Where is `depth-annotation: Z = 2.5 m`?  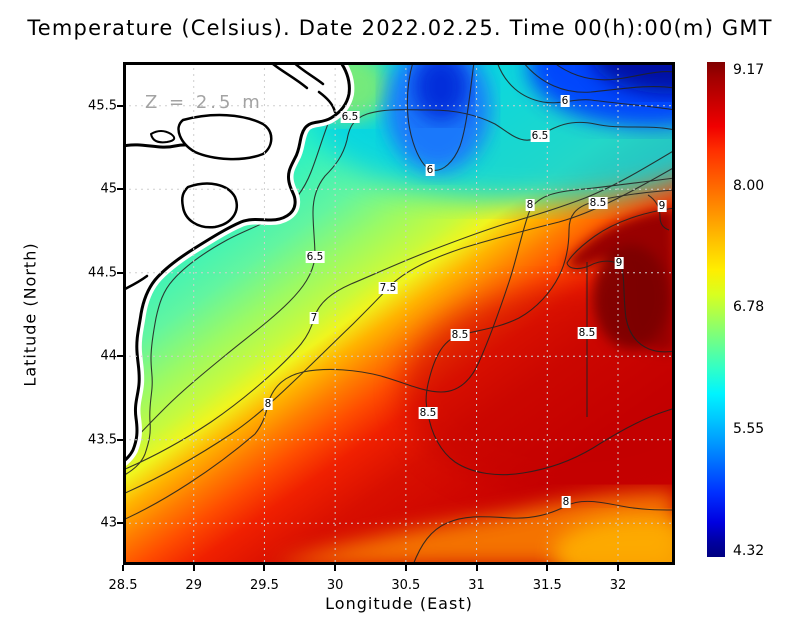 depth-annotation: Z = 2.5 m is located at coordinates (204, 102).